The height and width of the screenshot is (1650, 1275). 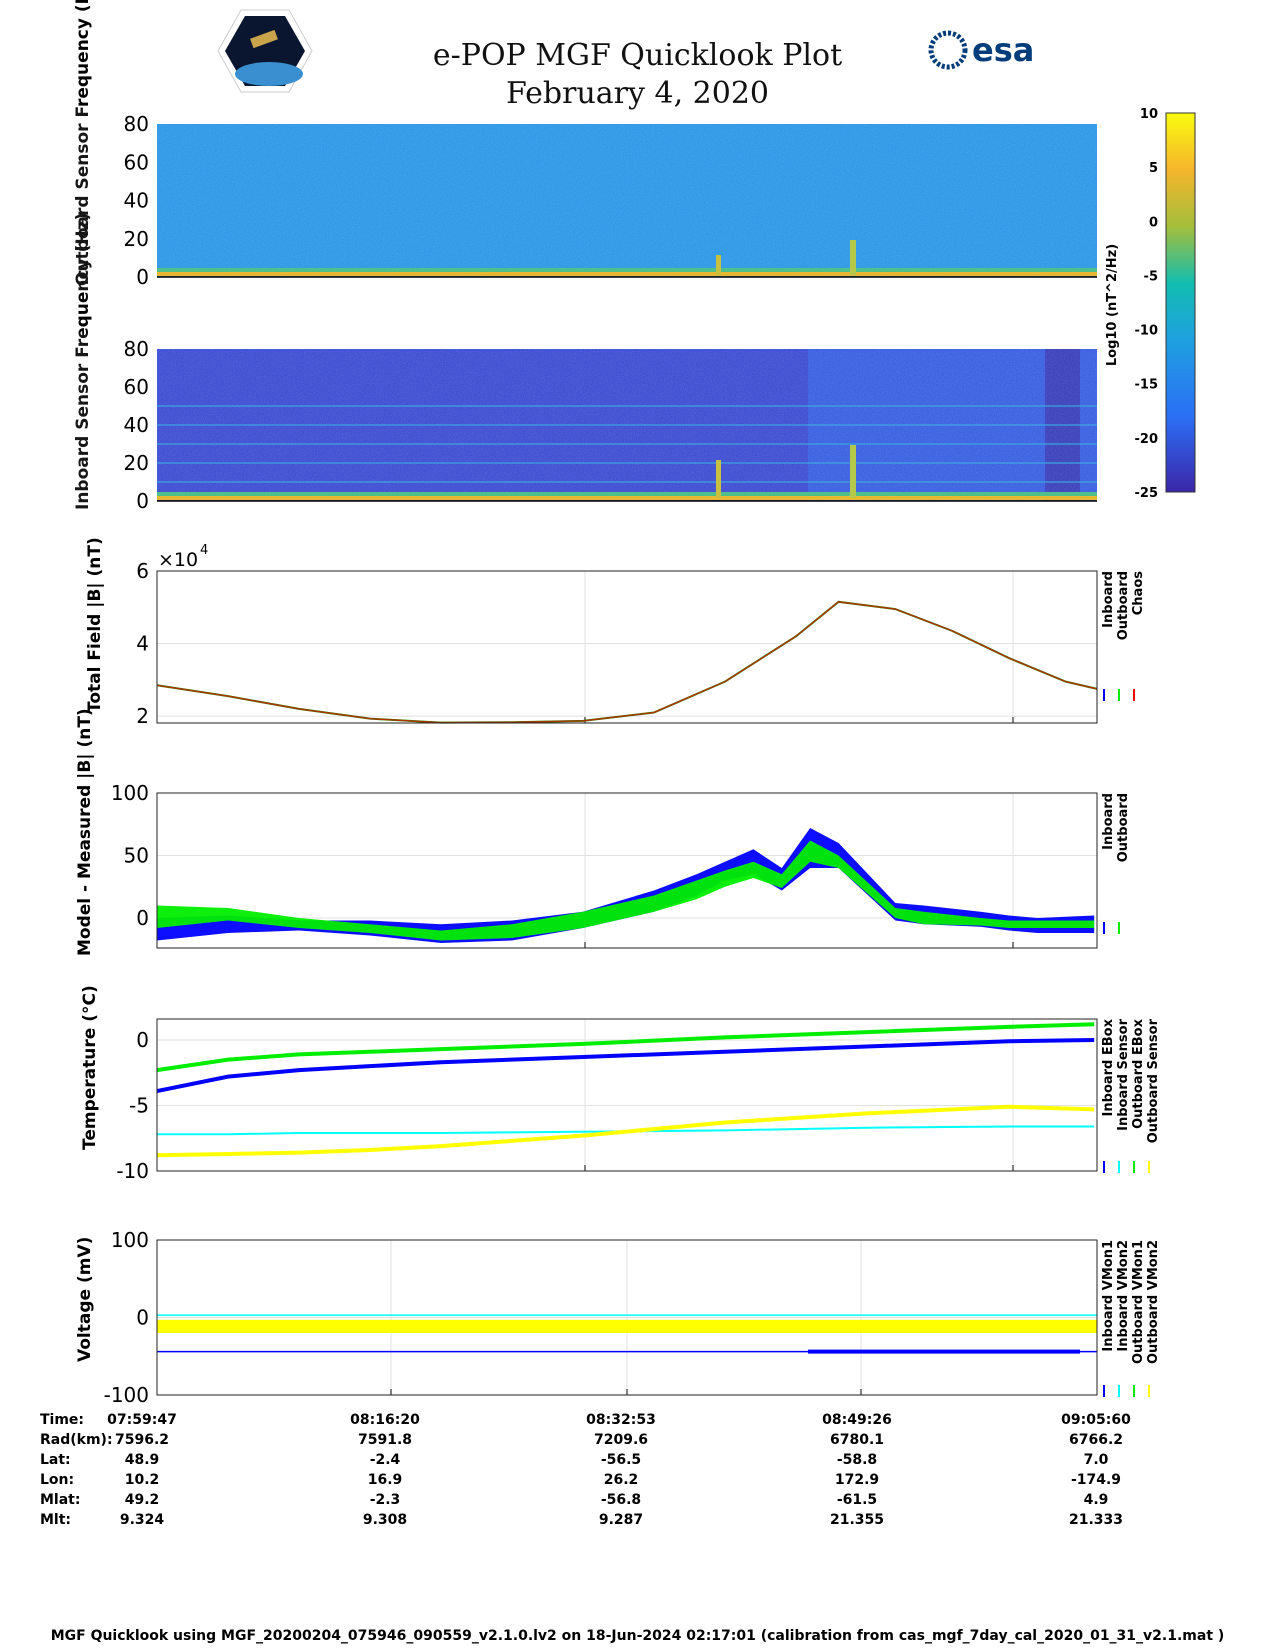 I want to click on inboard-spectrogram, so click(x=627, y=425).